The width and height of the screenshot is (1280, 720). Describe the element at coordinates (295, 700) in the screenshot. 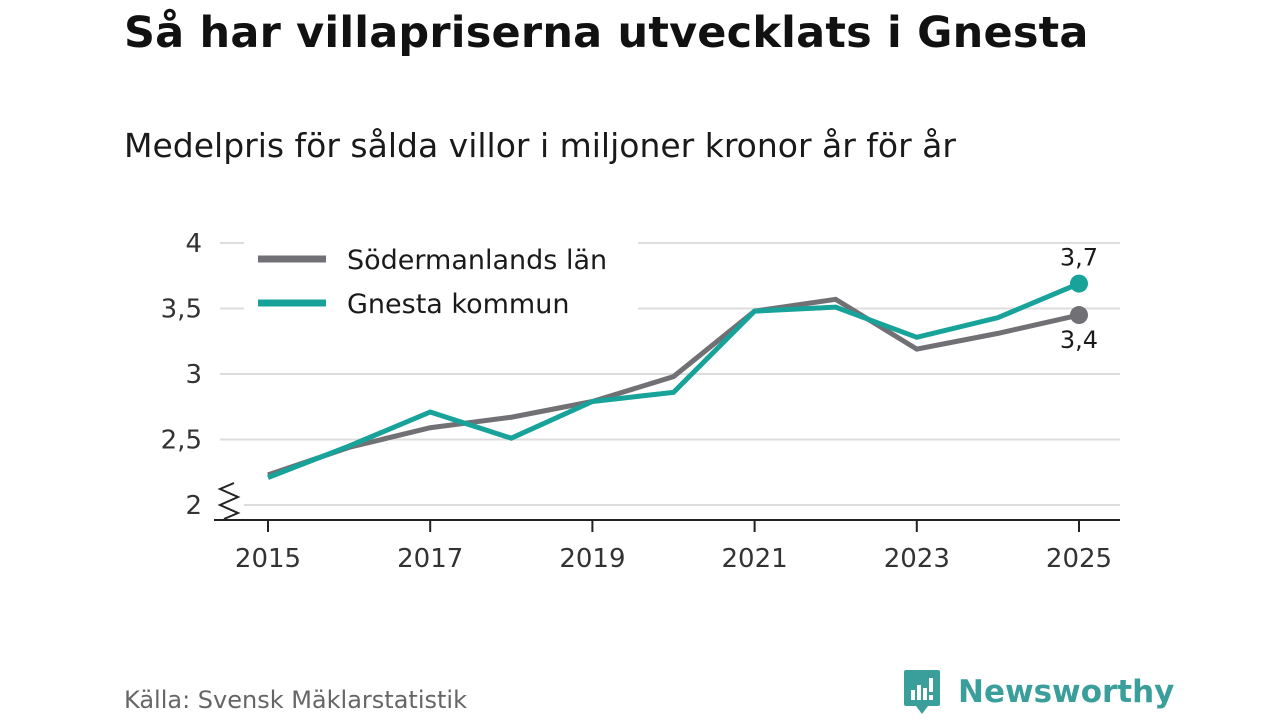

I see `source-note: Källa: Svensk Mäklarstatistik` at that location.